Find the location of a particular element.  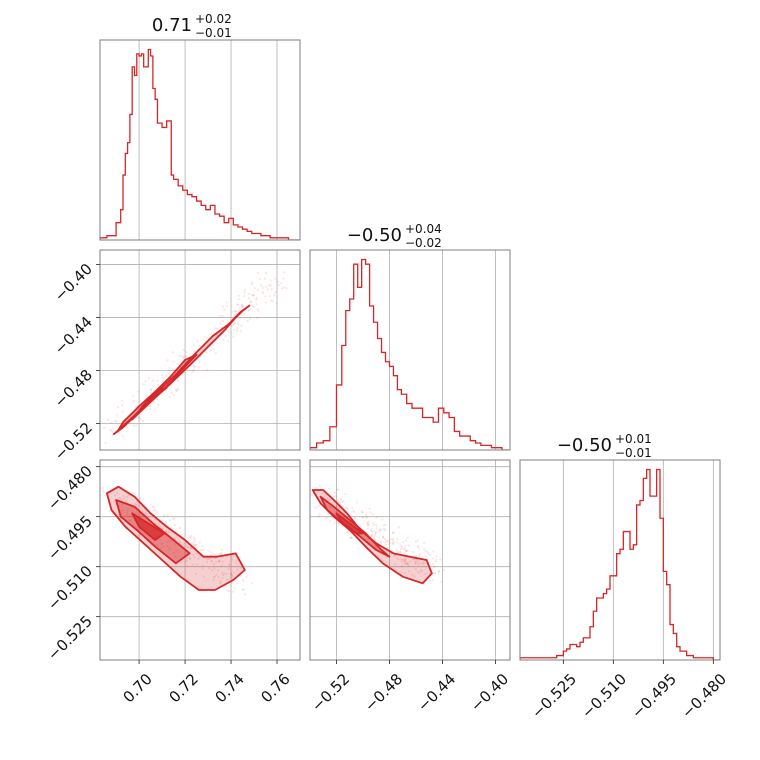

hist-2-title: −0.50 +0.01−0.01 is located at coordinates (604, 446).